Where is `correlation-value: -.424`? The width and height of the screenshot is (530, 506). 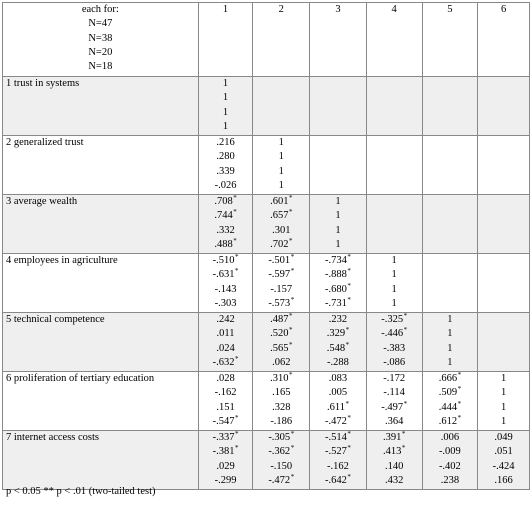
correlation-value: -.424 is located at coordinates (503, 466).